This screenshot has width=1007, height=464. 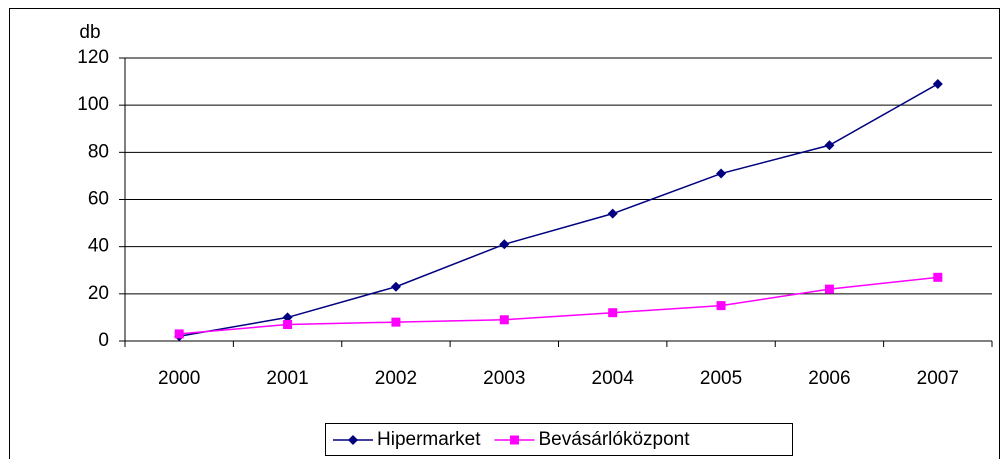 What do you see at coordinates (98, 151) in the screenshot?
I see `y-tick-label: 80` at bounding box center [98, 151].